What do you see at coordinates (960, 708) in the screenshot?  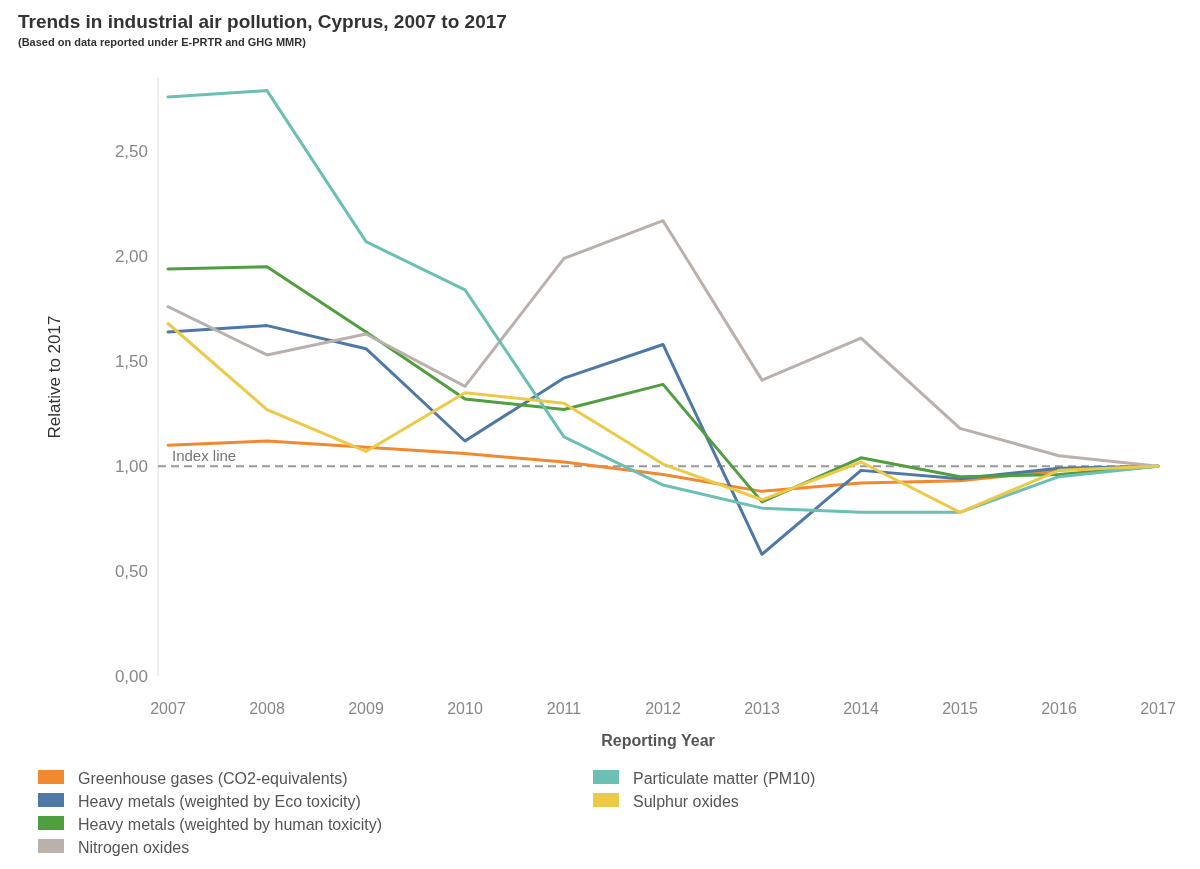 I see `x-tick-label: 2015` at bounding box center [960, 708].